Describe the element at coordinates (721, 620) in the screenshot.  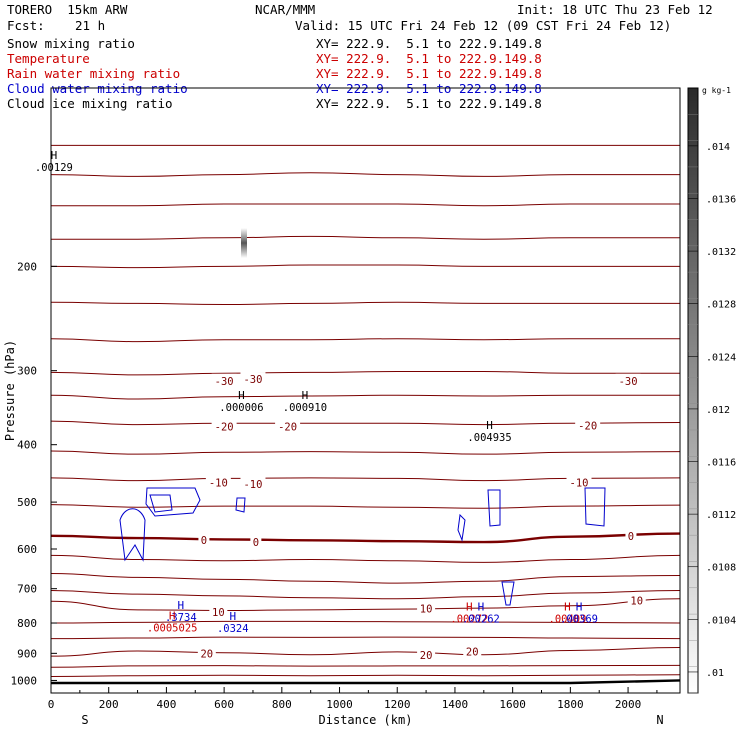
I see `colorbar-tick-label: .0104` at that location.